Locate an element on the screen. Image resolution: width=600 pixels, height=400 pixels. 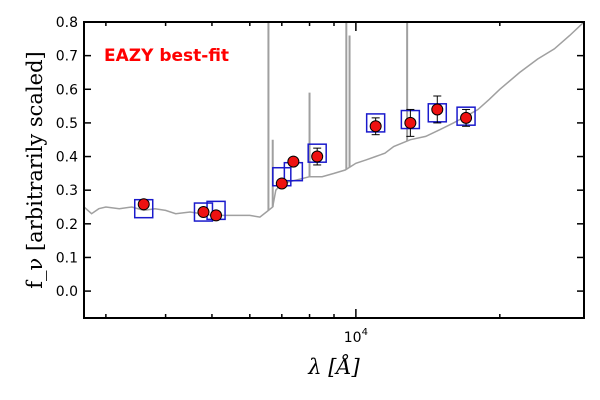
y-axis-label: f_ν [arbitrarily scaled] is located at coordinates (35, 169).